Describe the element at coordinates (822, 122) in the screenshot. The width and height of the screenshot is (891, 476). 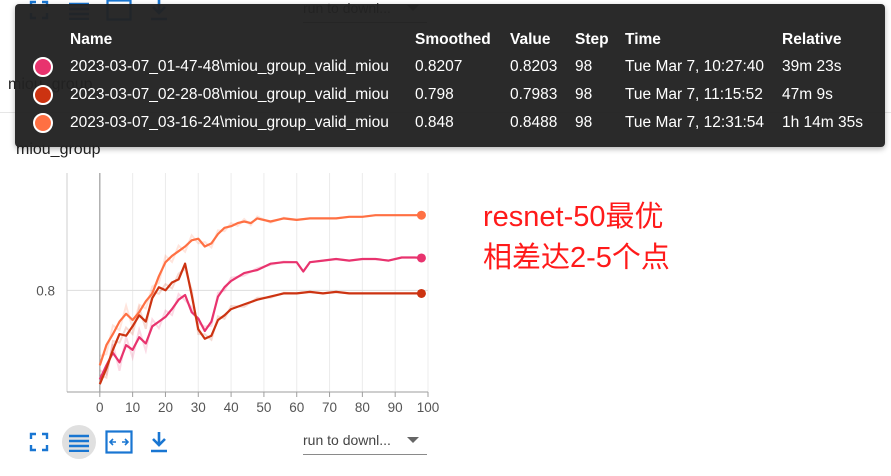
I see `relative-value: 1h 14m 35s` at that location.